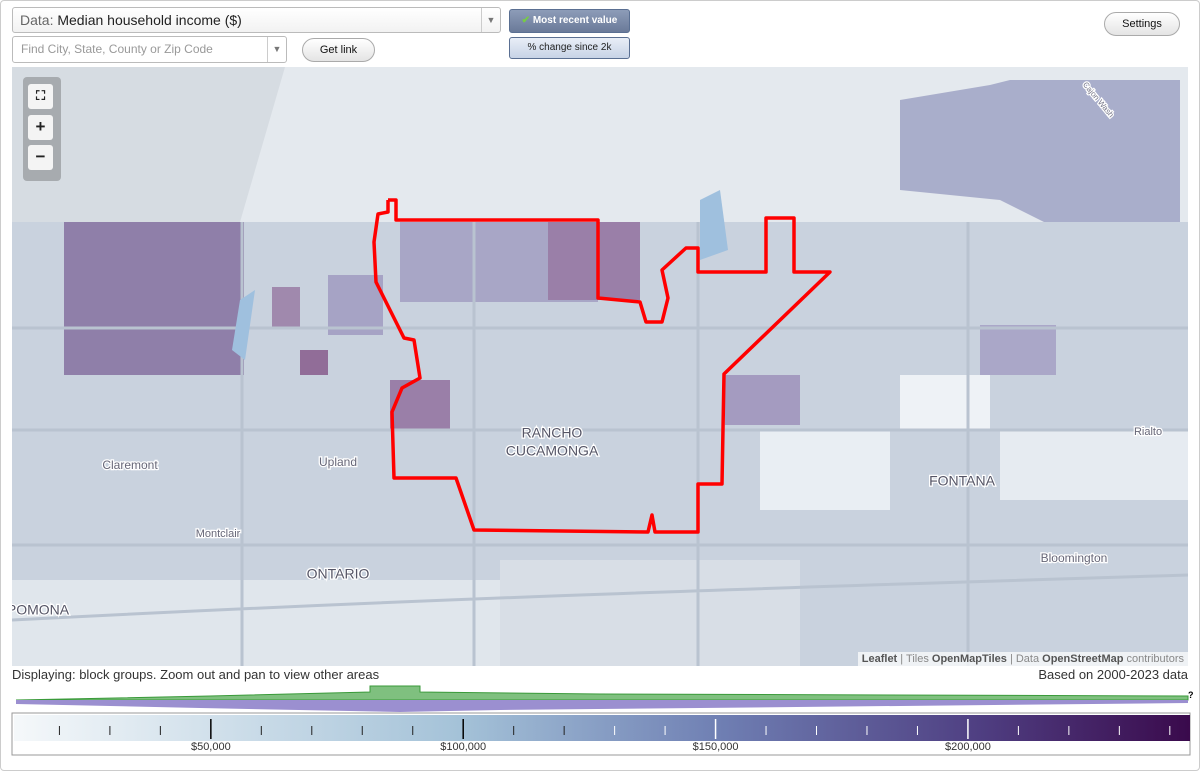 The image size is (1200, 771). What do you see at coordinates (914, 659) in the screenshot?
I see `attribution-part: | Tiles` at bounding box center [914, 659].